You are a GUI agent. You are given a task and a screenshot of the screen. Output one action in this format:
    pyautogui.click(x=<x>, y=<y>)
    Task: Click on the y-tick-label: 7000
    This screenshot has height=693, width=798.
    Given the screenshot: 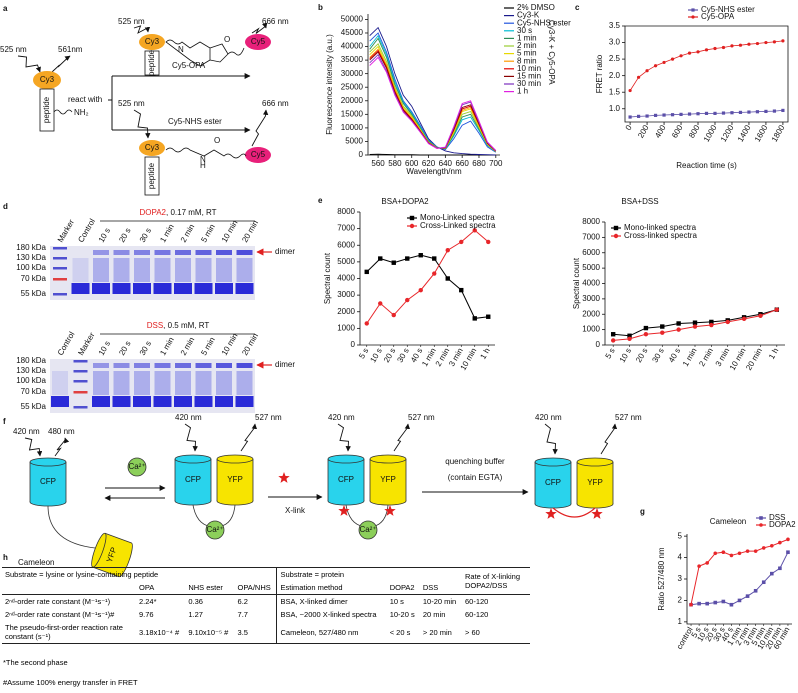 What is the action you would take?
    pyautogui.click(x=346, y=228)
    